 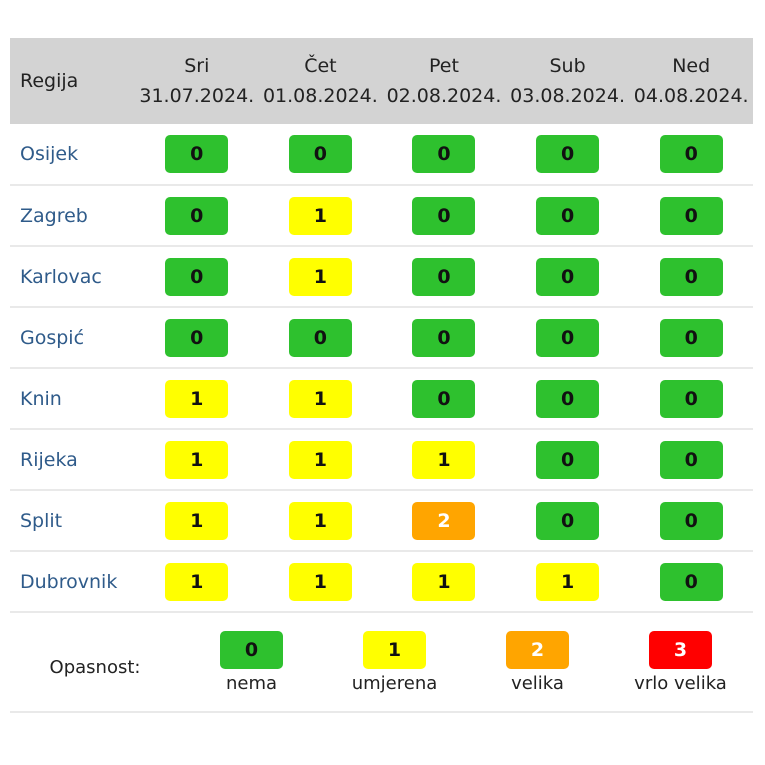 What do you see at coordinates (394, 683) in the screenshot?
I see `legend-text: umjerena` at bounding box center [394, 683].